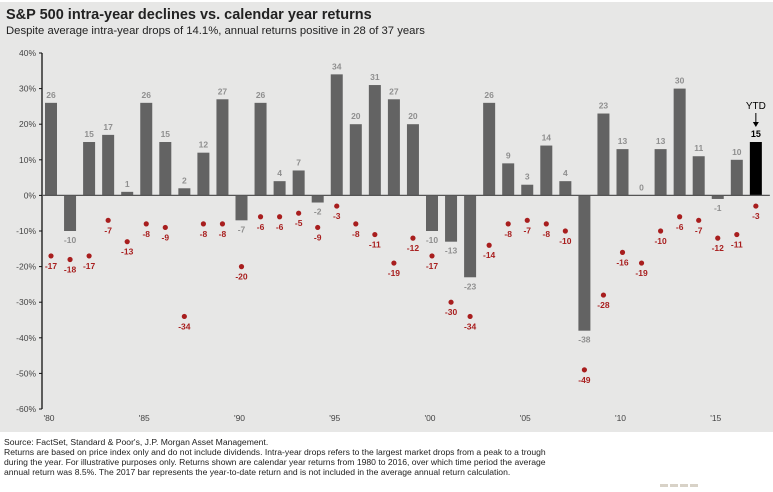 This screenshot has height=492, width=773. Describe the element at coordinates (223, 234) in the screenshot. I see `decline-label-1989: -8` at that location.